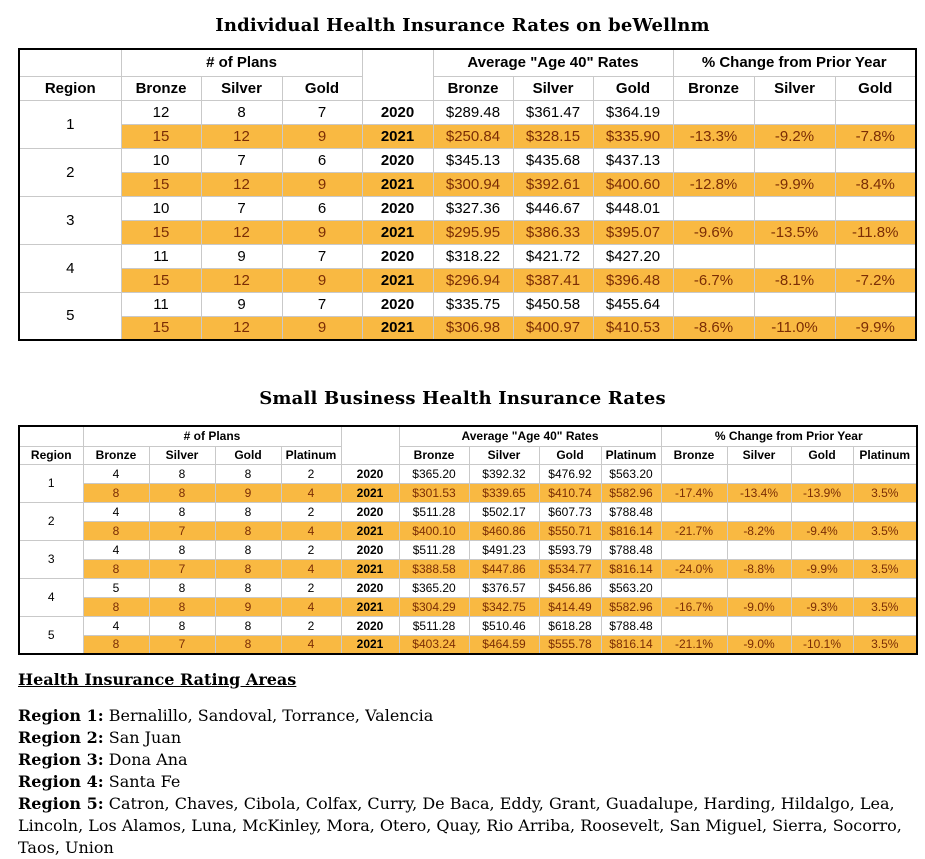  Describe the element at coordinates (473, 160) in the screenshot. I see `rate-bronze-cell: $345.13` at that location.